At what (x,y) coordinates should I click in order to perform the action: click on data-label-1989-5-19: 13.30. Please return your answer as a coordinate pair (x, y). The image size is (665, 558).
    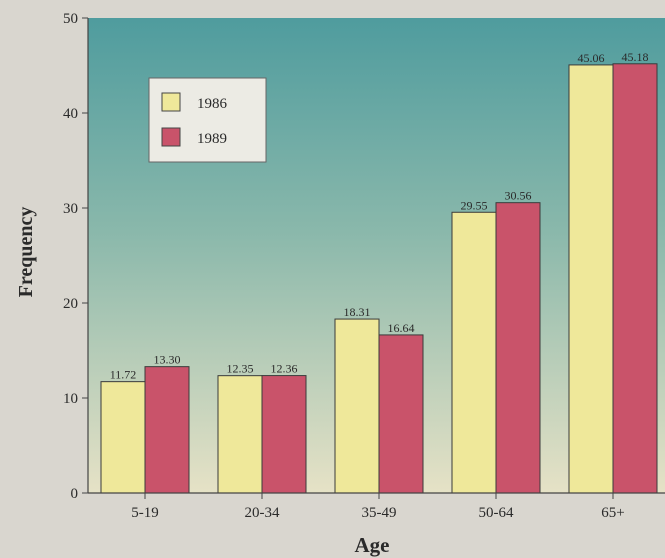
    Looking at the image, I should click on (167, 360).